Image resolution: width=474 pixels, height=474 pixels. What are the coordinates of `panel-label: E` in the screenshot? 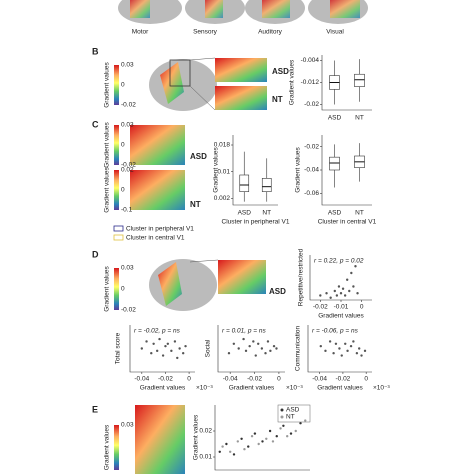 It's located at (95, 409).